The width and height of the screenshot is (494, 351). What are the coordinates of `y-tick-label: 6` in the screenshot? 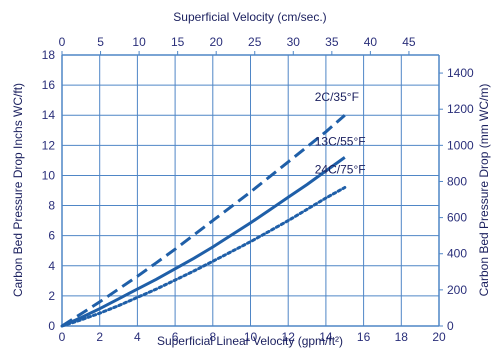 It's located at (51, 236).